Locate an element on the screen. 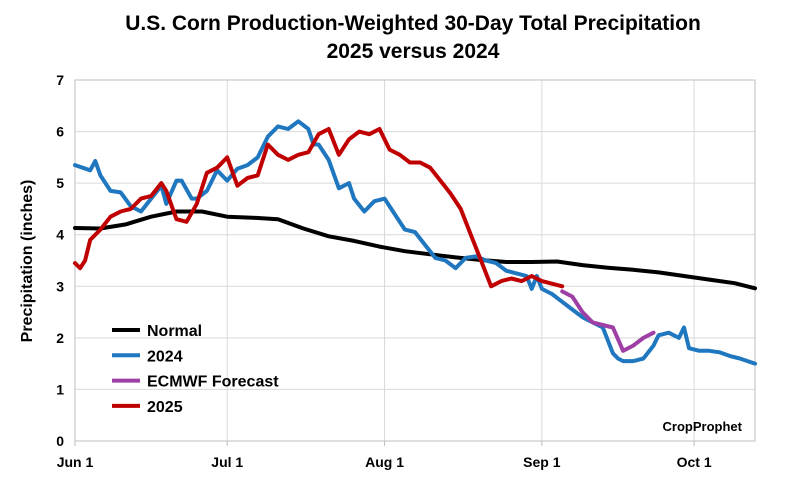 Image resolution: width=800 pixels, height=479 pixels. x-tick-label: Oct 1 is located at coordinates (694, 462).